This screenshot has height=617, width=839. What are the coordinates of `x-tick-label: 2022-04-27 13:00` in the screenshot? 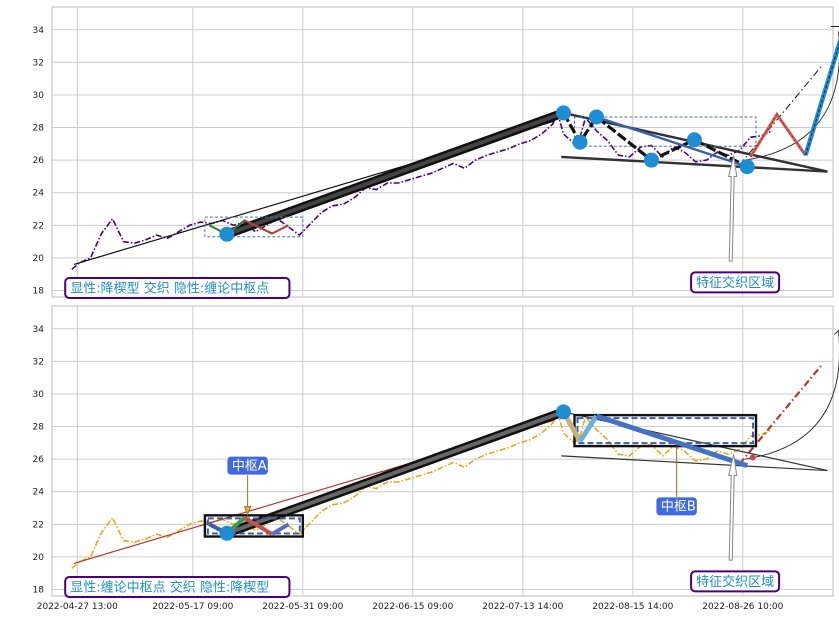 It's located at (77, 607).